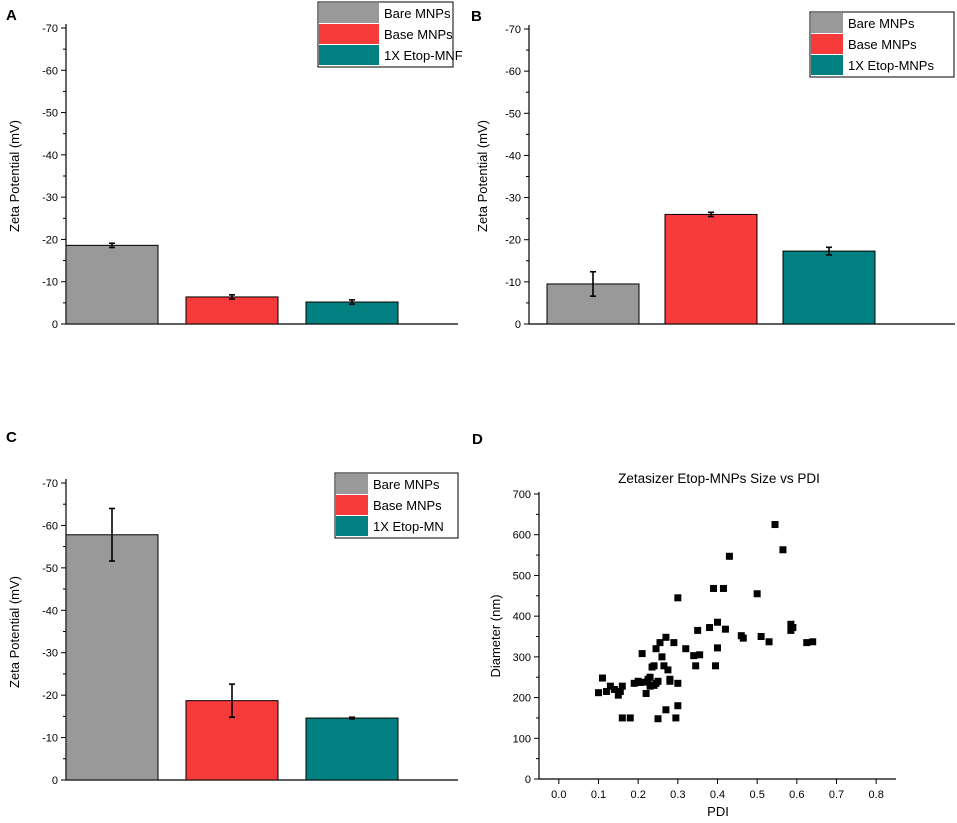 This screenshot has width=957, height=823. I want to click on y-tick-label: -20, so click(50, 240).